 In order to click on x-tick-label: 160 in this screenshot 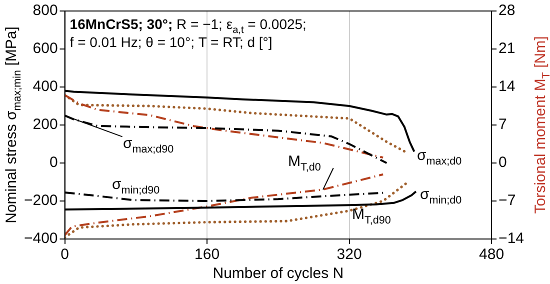, I will do `click(207, 255)`.